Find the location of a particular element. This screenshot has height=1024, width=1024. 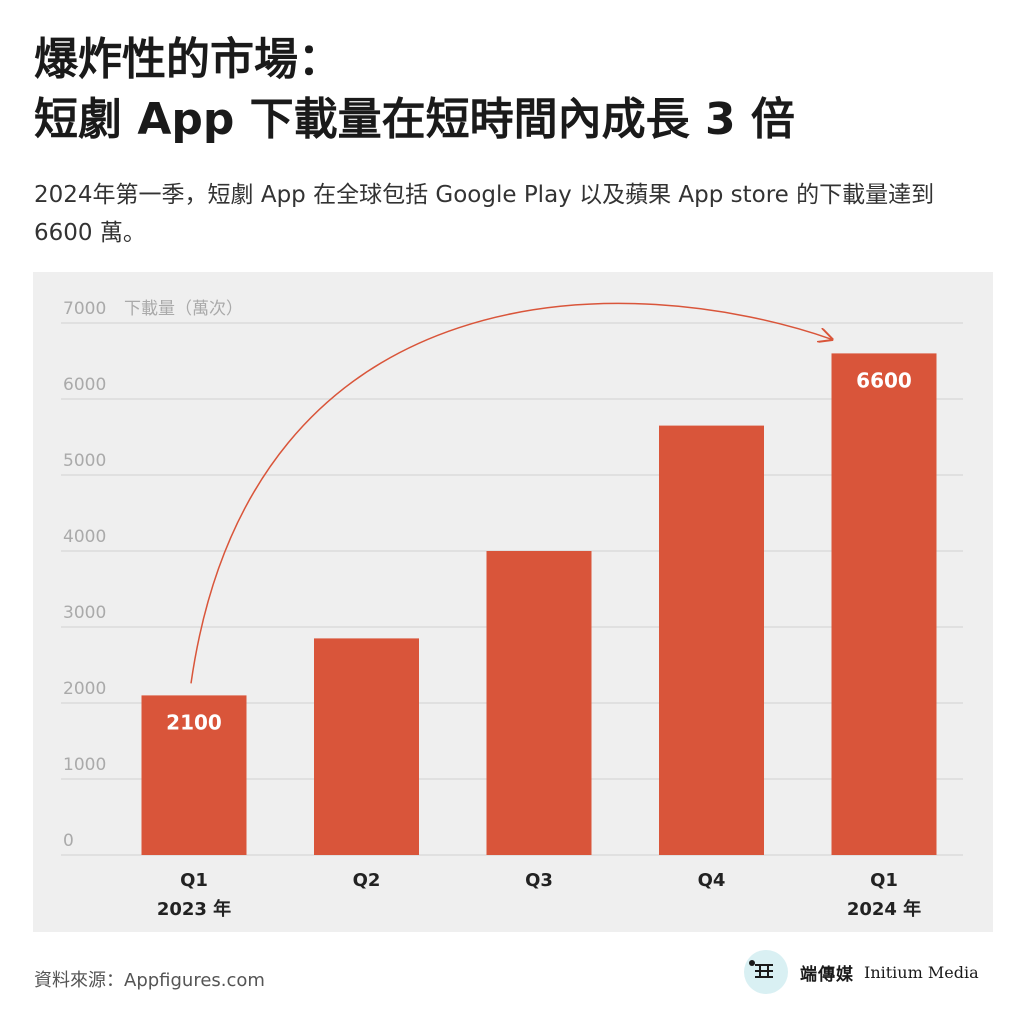

title-line-2: 短劇 App 下載量在短時間內成長 3 倍 is located at coordinates (414, 119).